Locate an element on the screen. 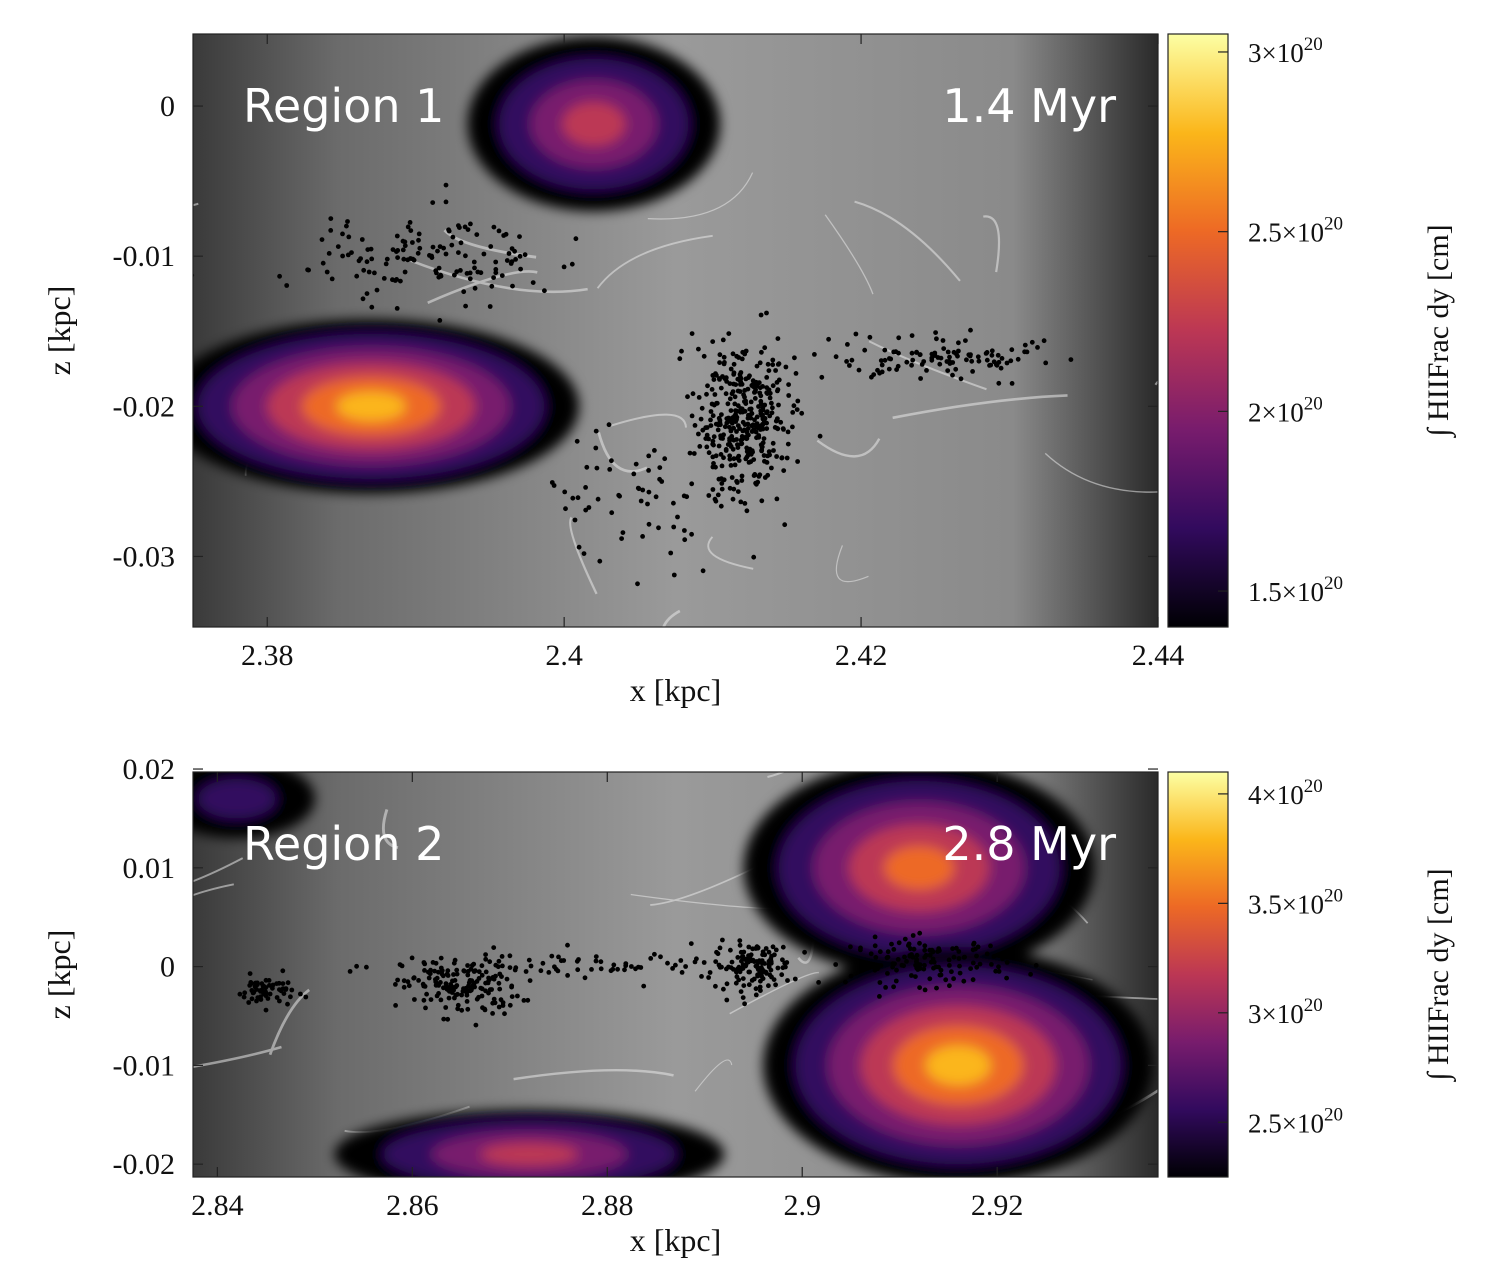 This screenshot has width=1490, height=1278. region-label: Region 1 is located at coordinates (343, 106).